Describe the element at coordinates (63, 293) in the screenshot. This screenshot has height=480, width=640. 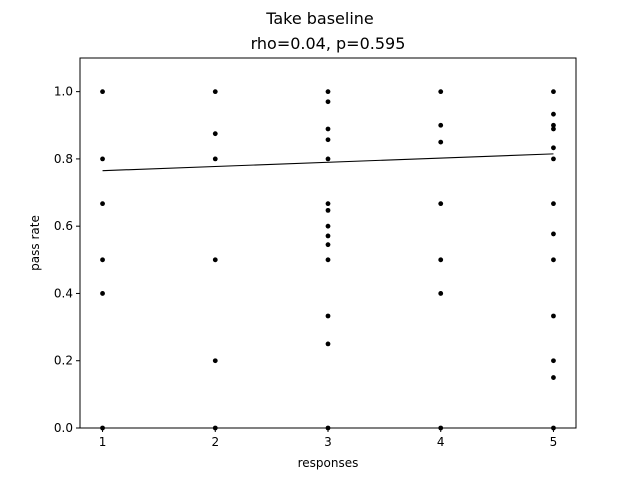
I see `y-tick-label: 0.4` at that location.